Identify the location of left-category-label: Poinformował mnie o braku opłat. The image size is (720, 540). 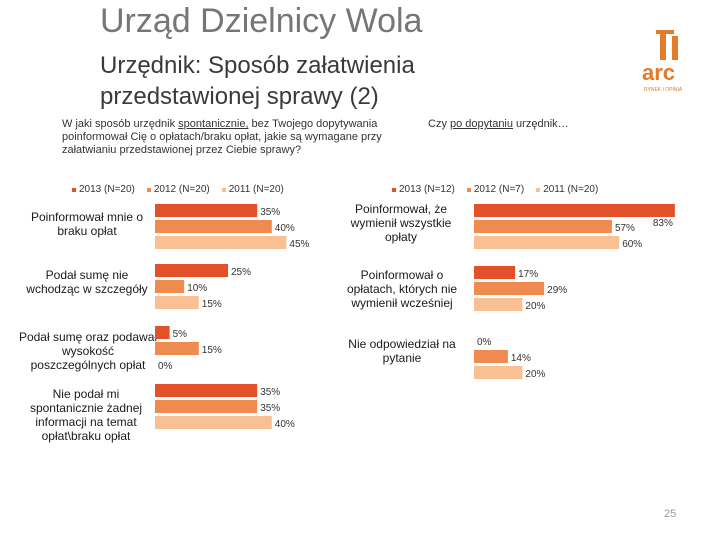
(87, 224).